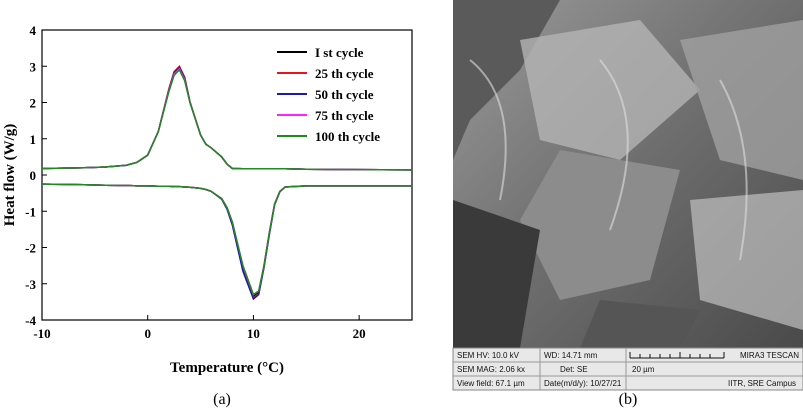 This screenshot has height=414, width=803. Describe the element at coordinates (628, 399) in the screenshot. I see `caption: (b)` at that location.